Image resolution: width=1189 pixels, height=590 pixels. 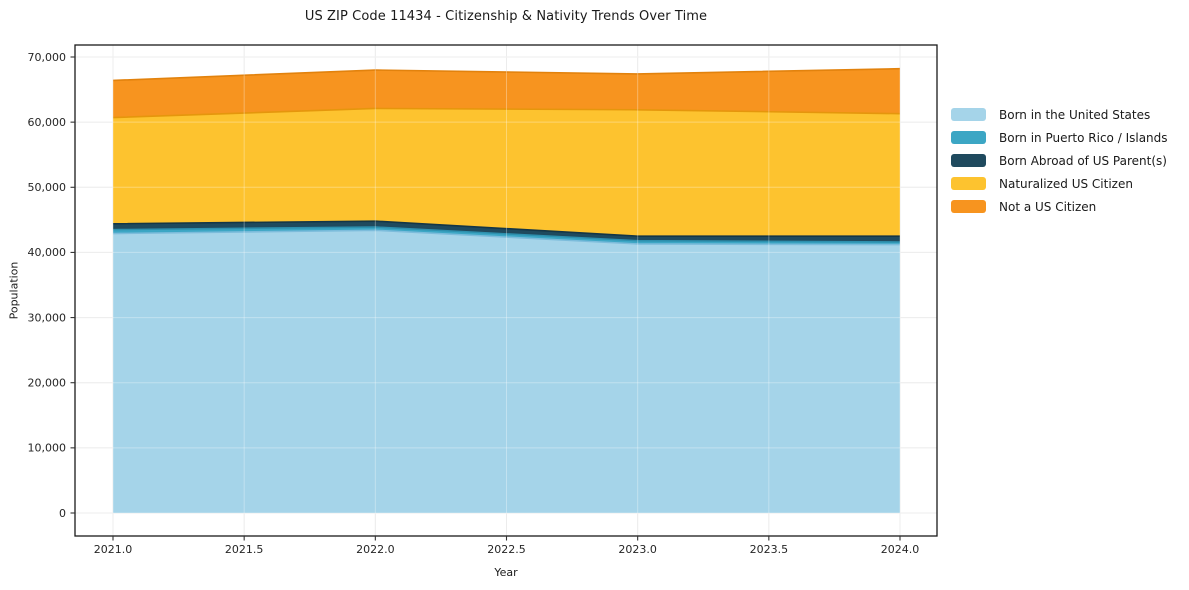 What do you see at coordinates (113, 549) in the screenshot?
I see `x-tick-label: 2021.0` at bounding box center [113, 549].